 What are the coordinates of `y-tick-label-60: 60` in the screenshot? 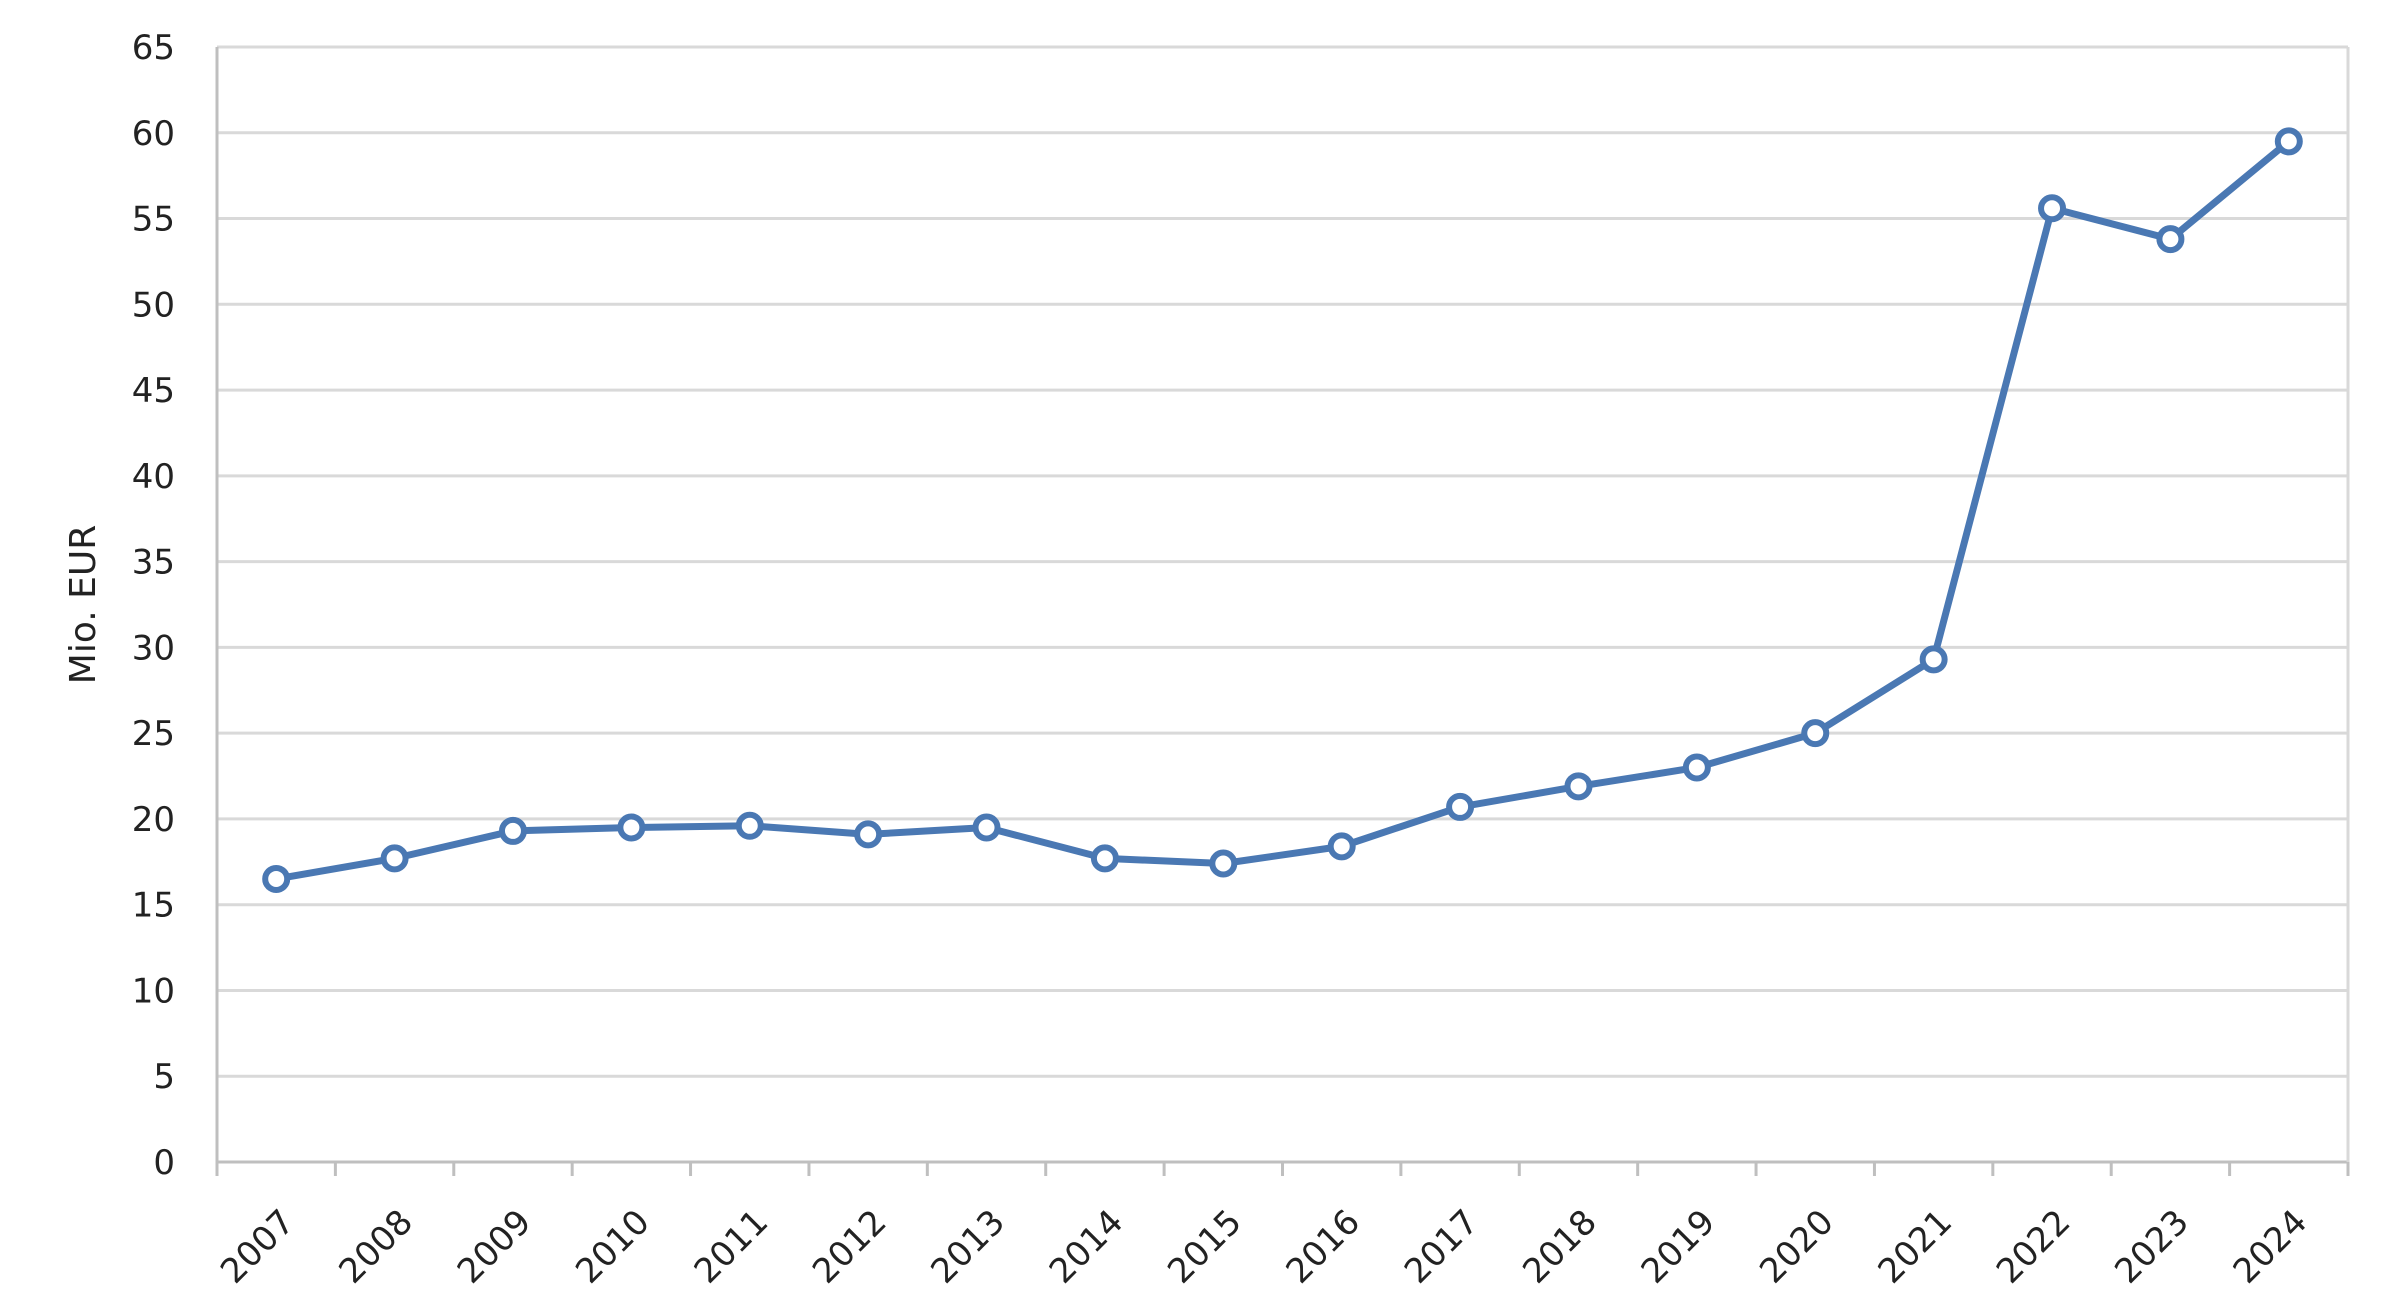 It's located at (153, 134).